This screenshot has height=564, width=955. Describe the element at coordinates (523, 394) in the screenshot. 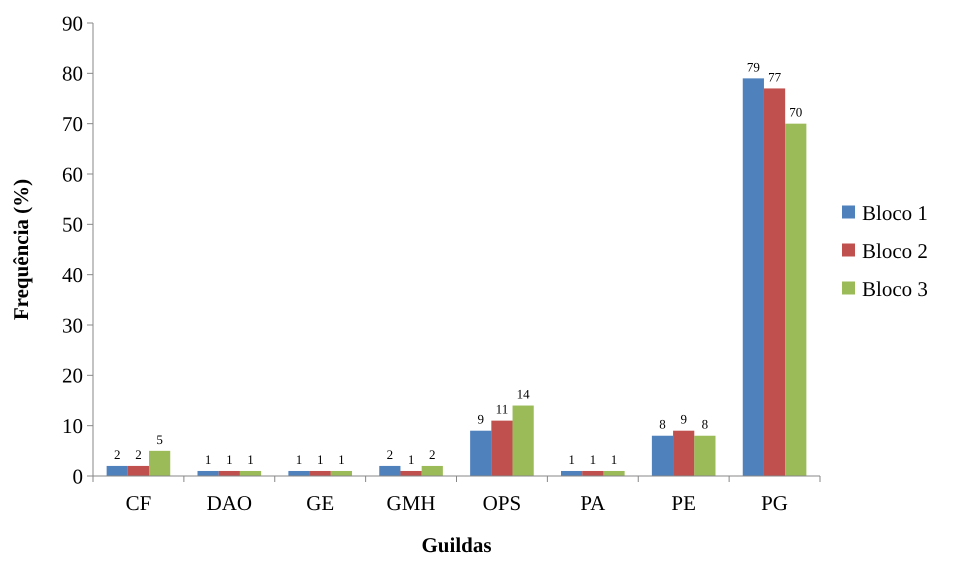

I see `data-label: 14` at that location.